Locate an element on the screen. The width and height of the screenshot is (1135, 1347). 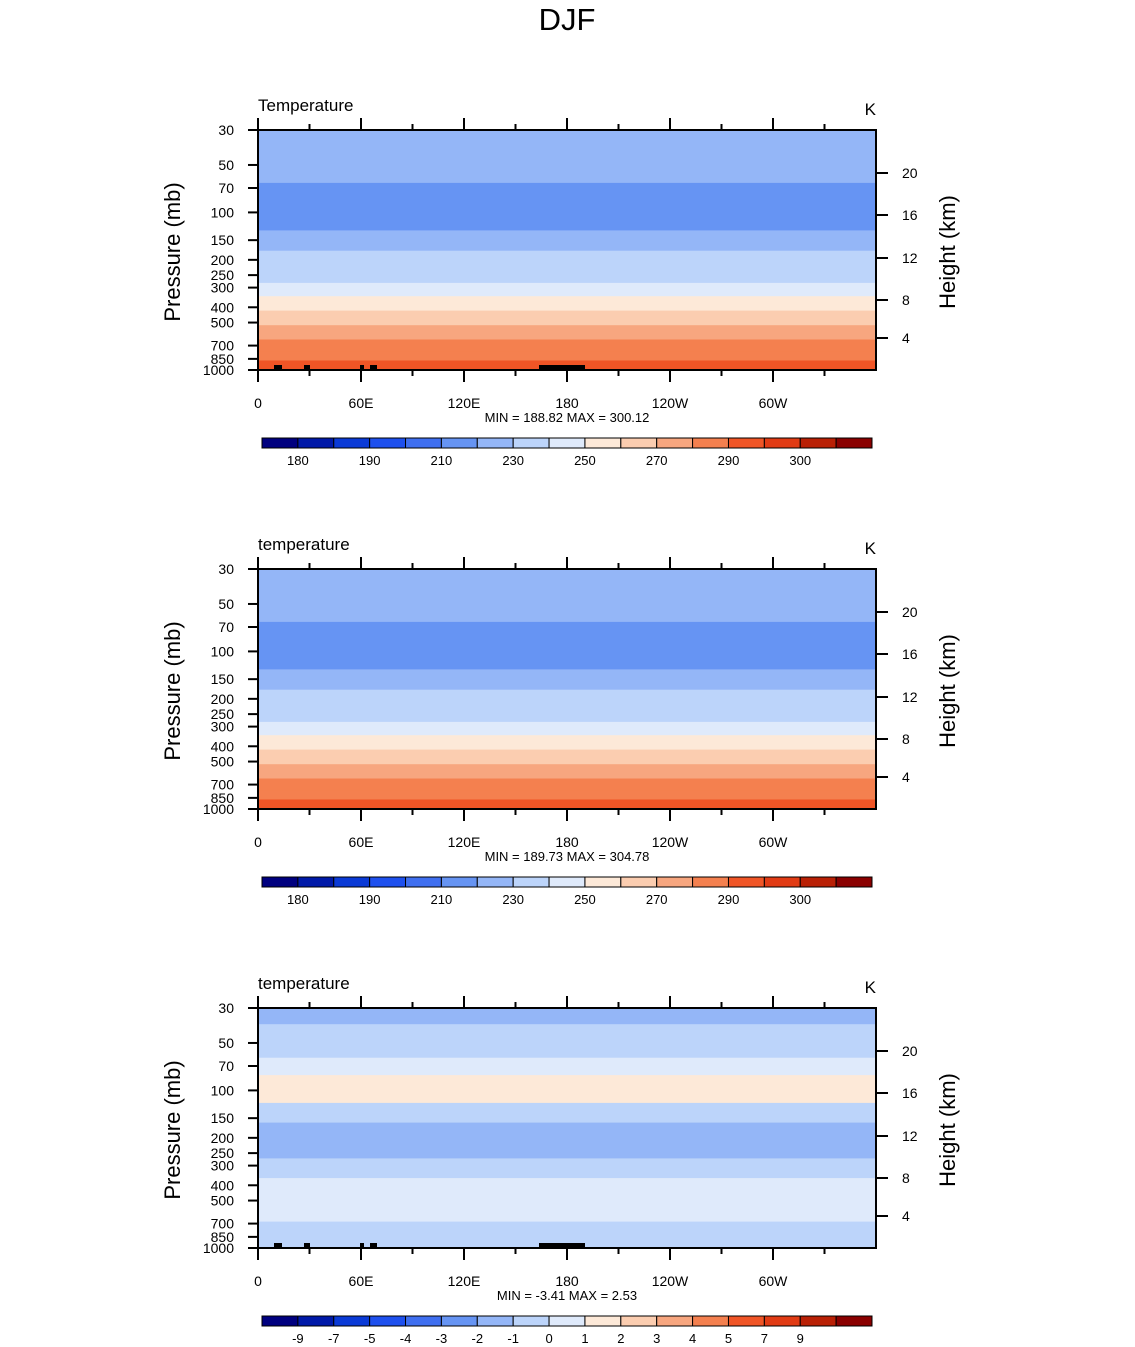
y-tick-label: 300 is located at coordinates (223, 727).